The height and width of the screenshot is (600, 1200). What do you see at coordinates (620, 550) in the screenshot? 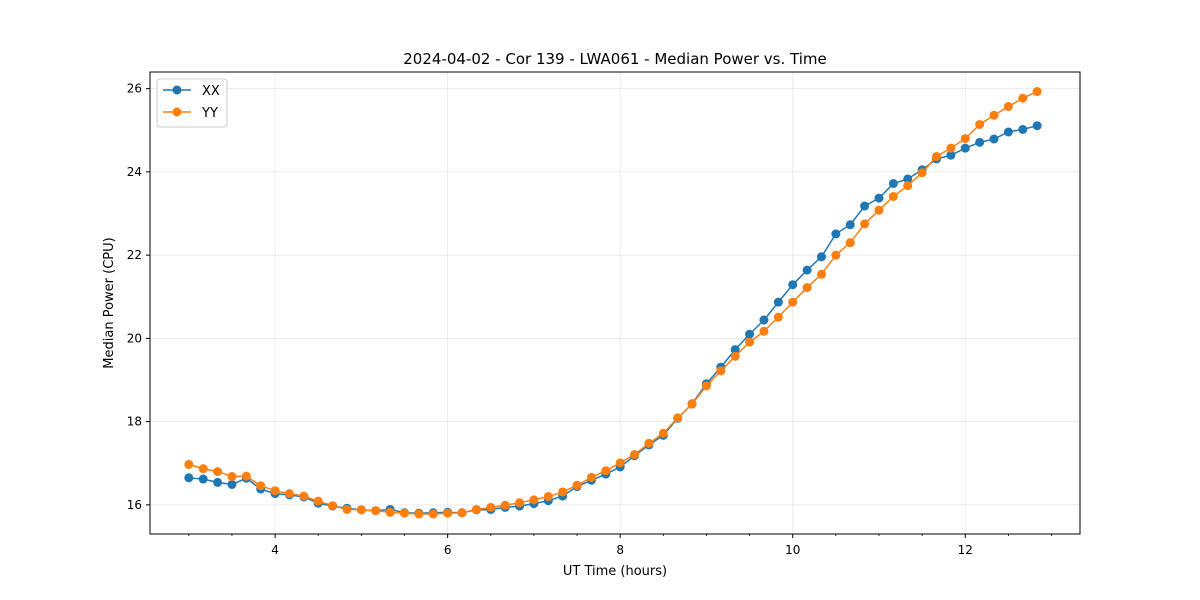
I see `x-tick-label: 8` at bounding box center [620, 550].